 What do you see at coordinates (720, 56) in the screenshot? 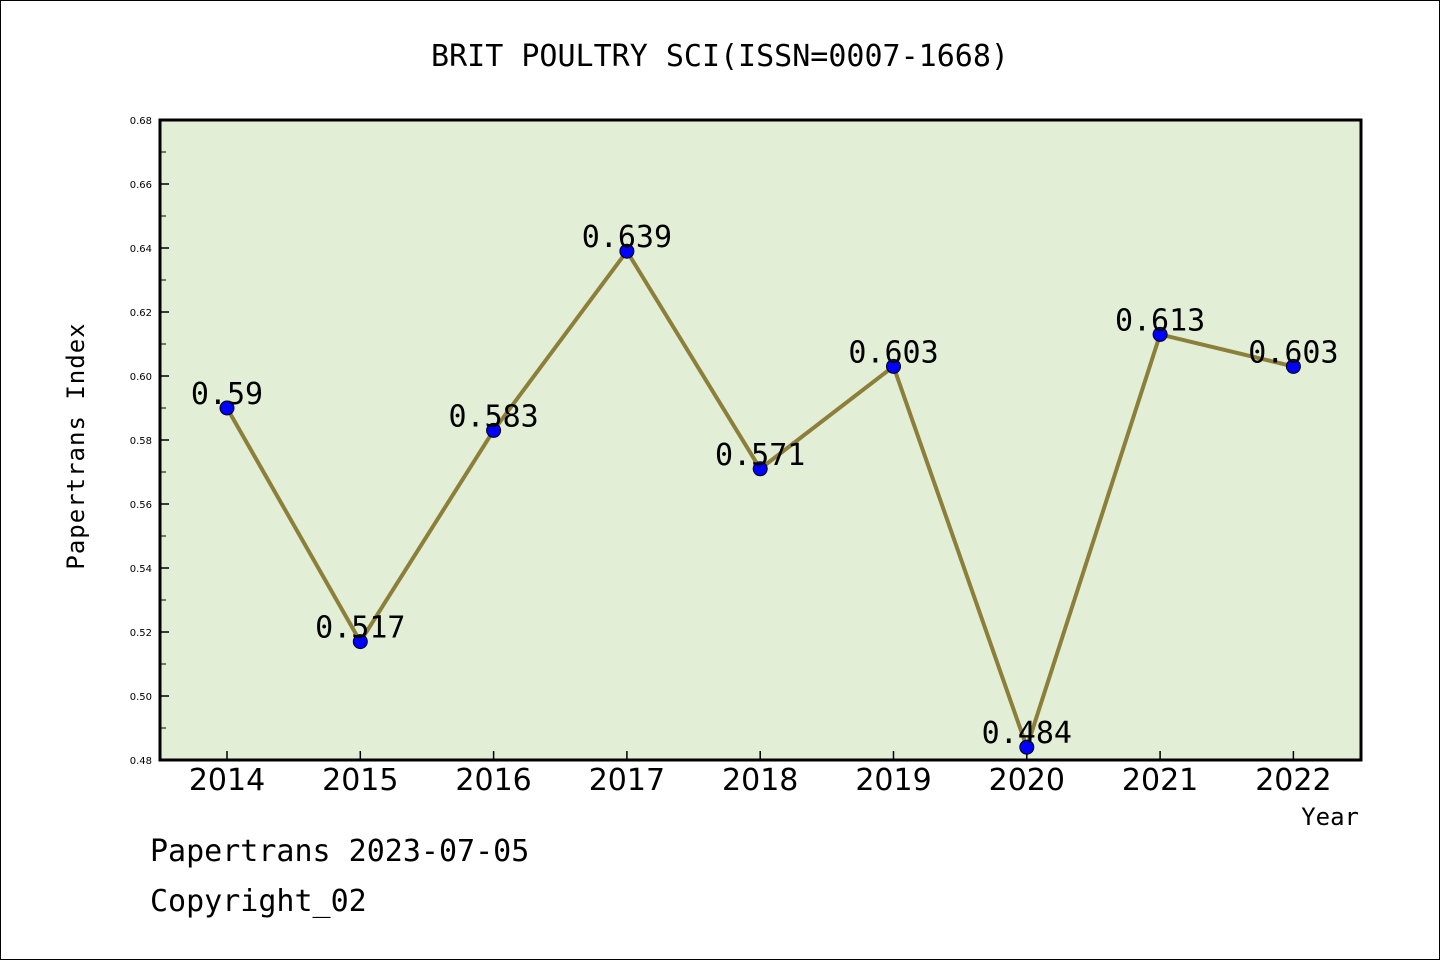
I see `chart-title: BRIT POULTRY SCI(ISSN=0007-1668)` at bounding box center [720, 56].